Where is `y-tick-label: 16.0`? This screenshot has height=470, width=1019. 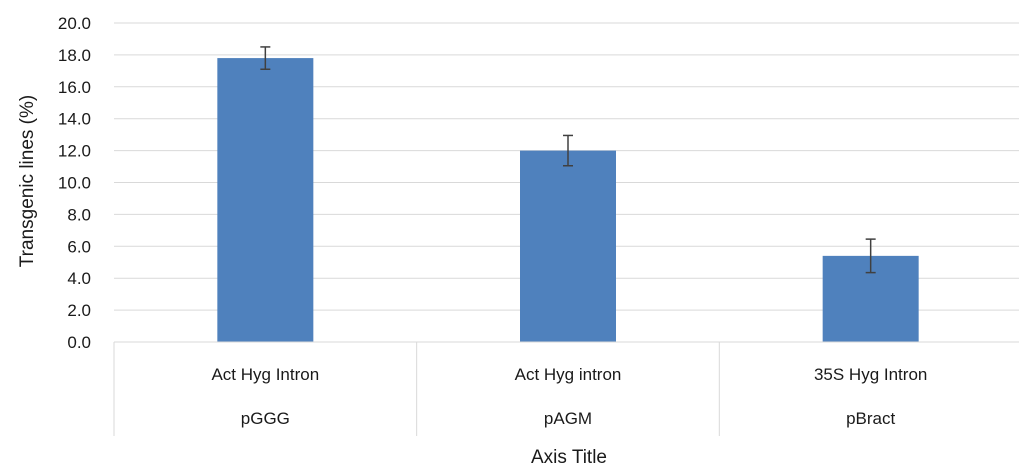 y-tick-label: 16.0 is located at coordinates (74, 87).